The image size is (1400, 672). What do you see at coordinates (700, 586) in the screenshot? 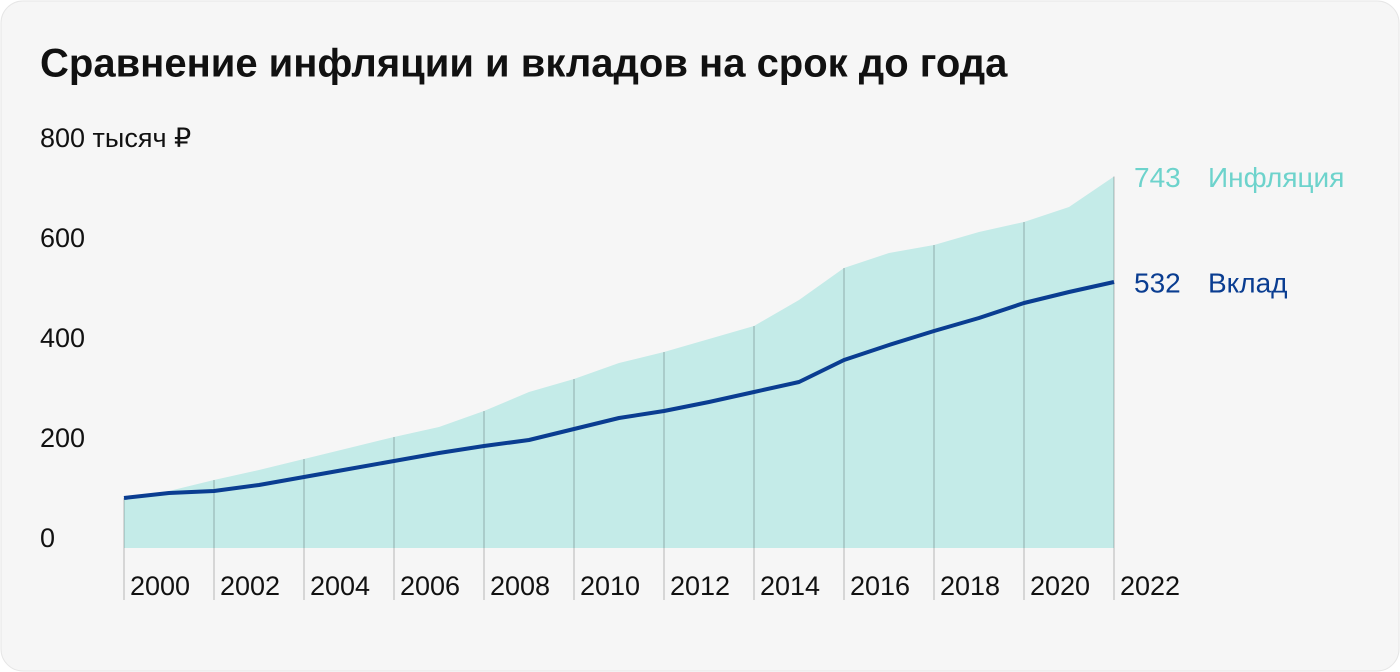
I see `x-tick-label: 2012` at bounding box center [700, 586].